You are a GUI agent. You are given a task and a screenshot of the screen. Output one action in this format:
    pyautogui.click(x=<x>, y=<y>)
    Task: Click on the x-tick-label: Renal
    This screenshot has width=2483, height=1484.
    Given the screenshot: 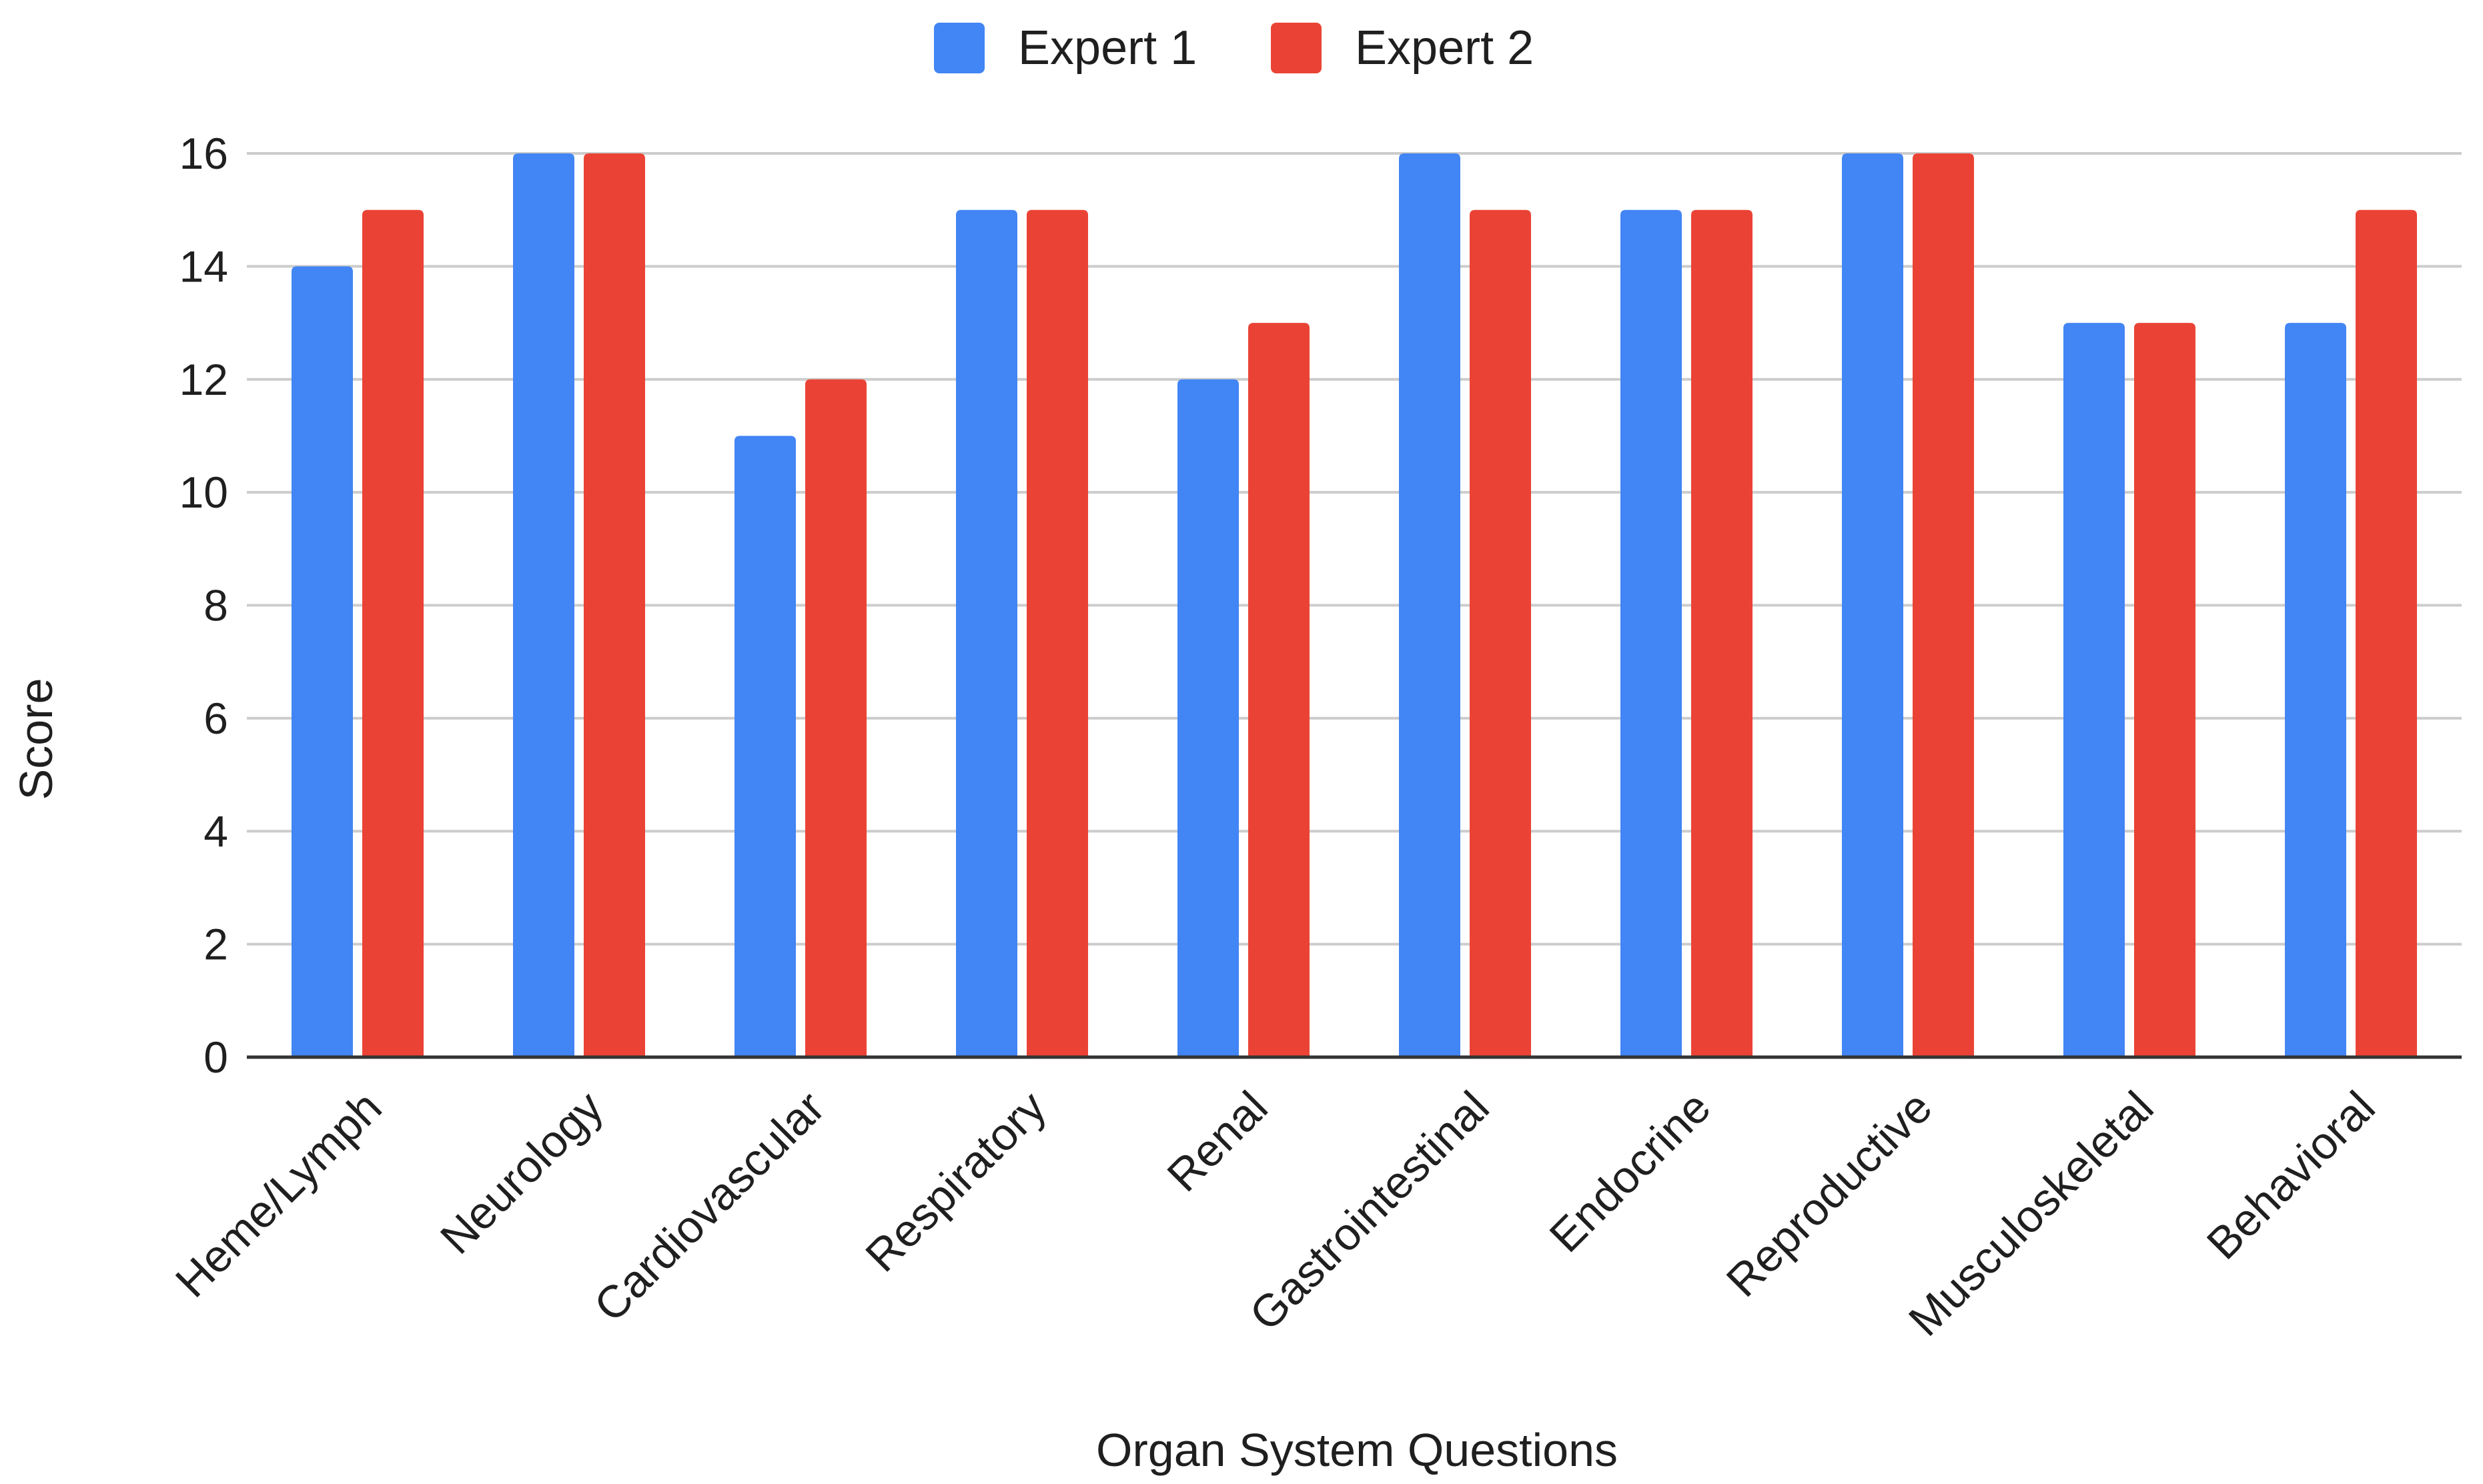 What is the action you would take?
    pyautogui.click(x=1217, y=1141)
    